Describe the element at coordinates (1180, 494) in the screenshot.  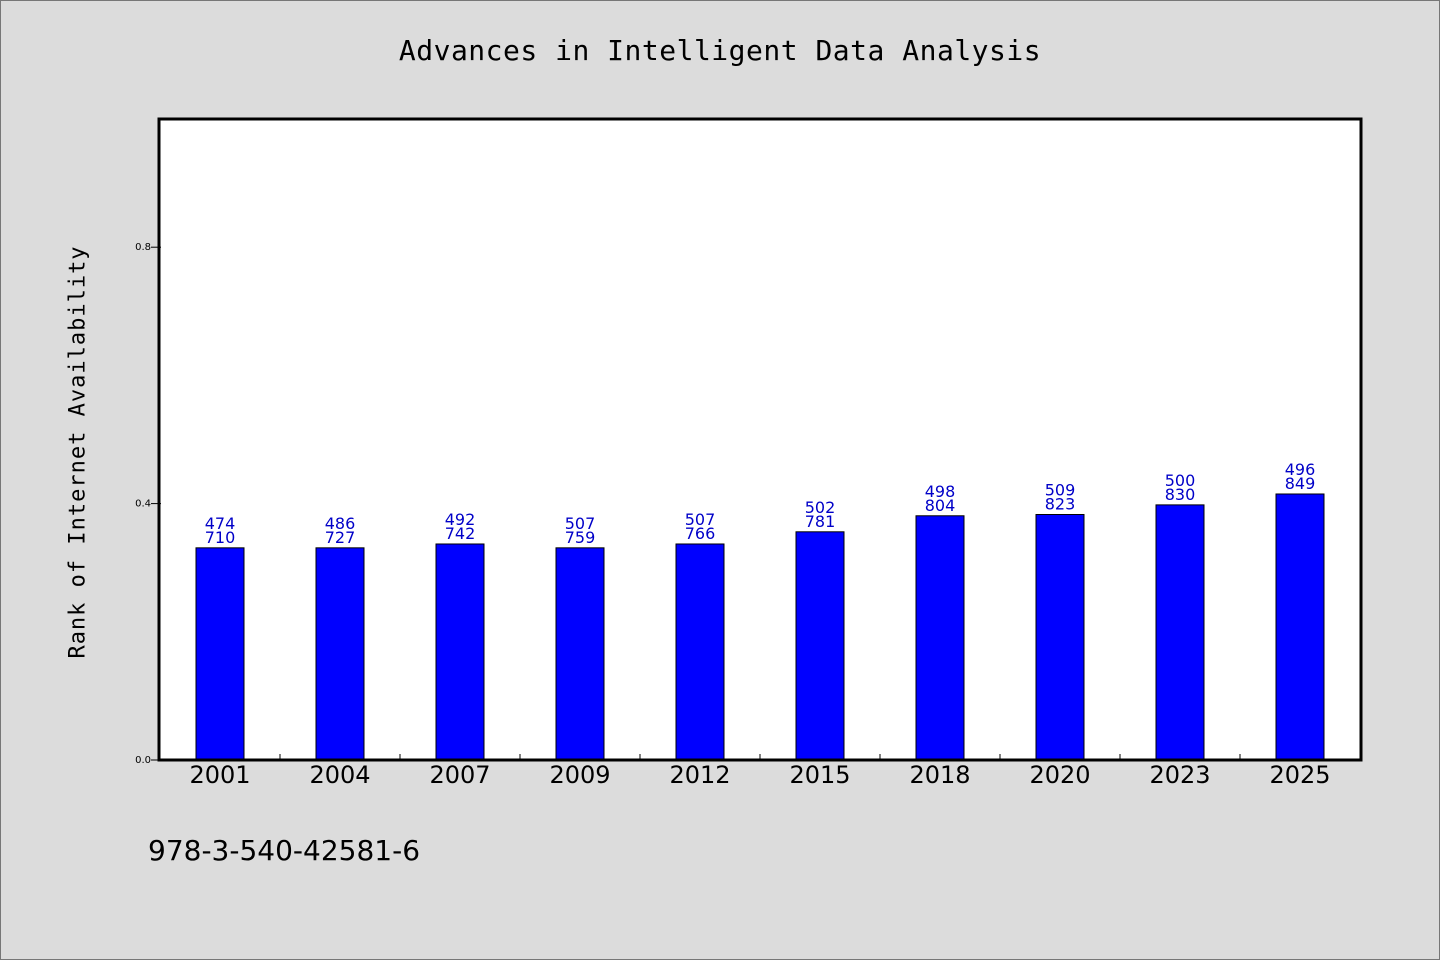
I see `data-label-bottom: 830` at that location.